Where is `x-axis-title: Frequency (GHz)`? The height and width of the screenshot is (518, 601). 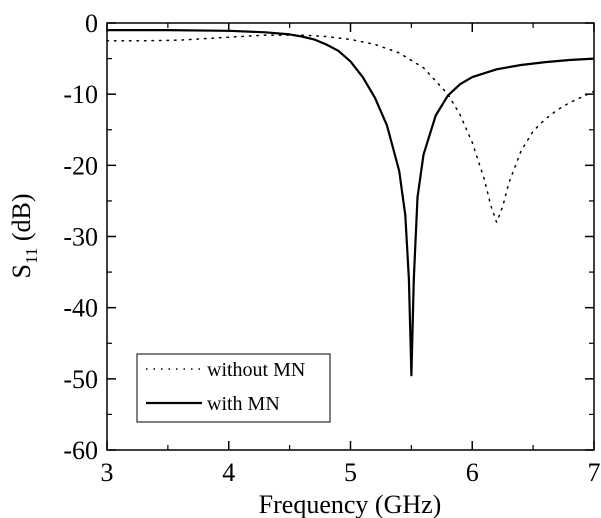 x-axis-title: Frequency (GHz) is located at coordinates (350, 504).